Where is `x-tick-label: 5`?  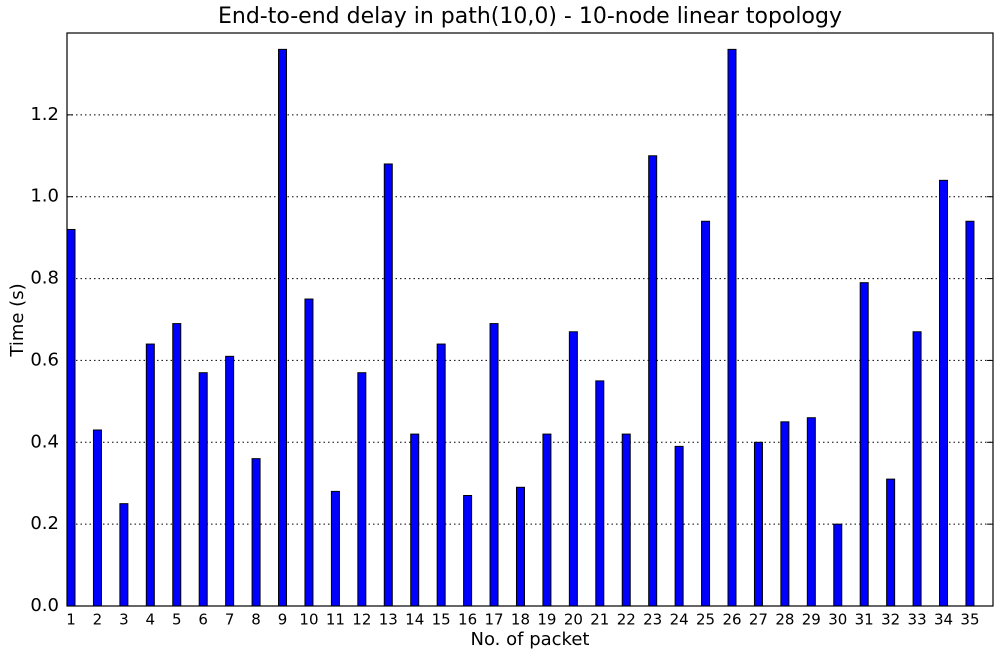
x-tick-label: 5 is located at coordinates (177, 620).